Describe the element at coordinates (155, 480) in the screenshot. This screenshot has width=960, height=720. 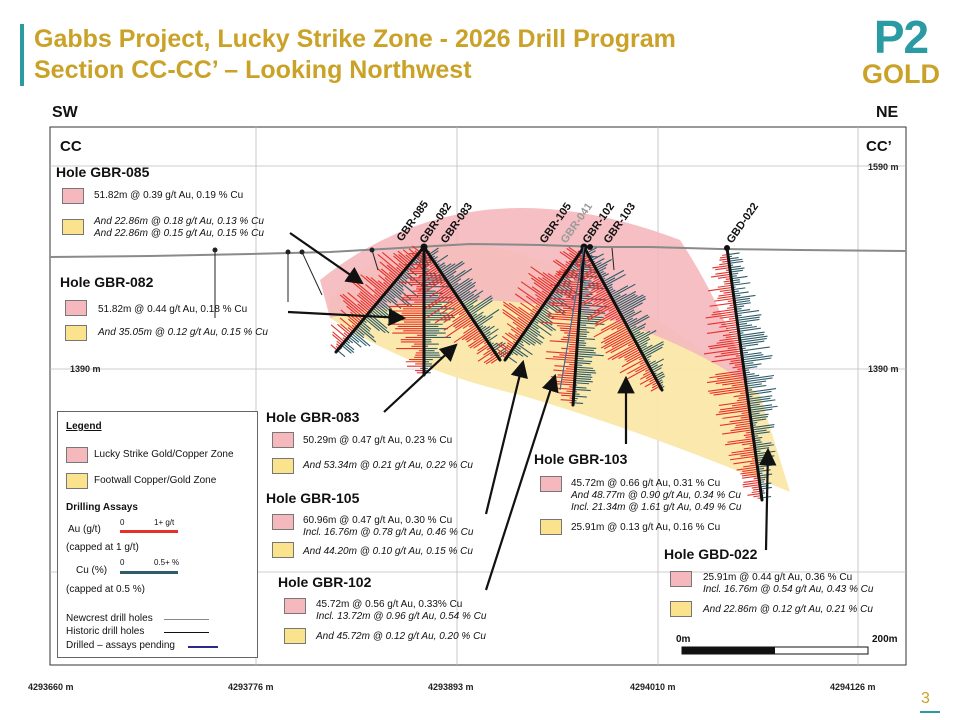
I see `legend-footwall-label: Footwall Copper/Gold Zone` at that location.